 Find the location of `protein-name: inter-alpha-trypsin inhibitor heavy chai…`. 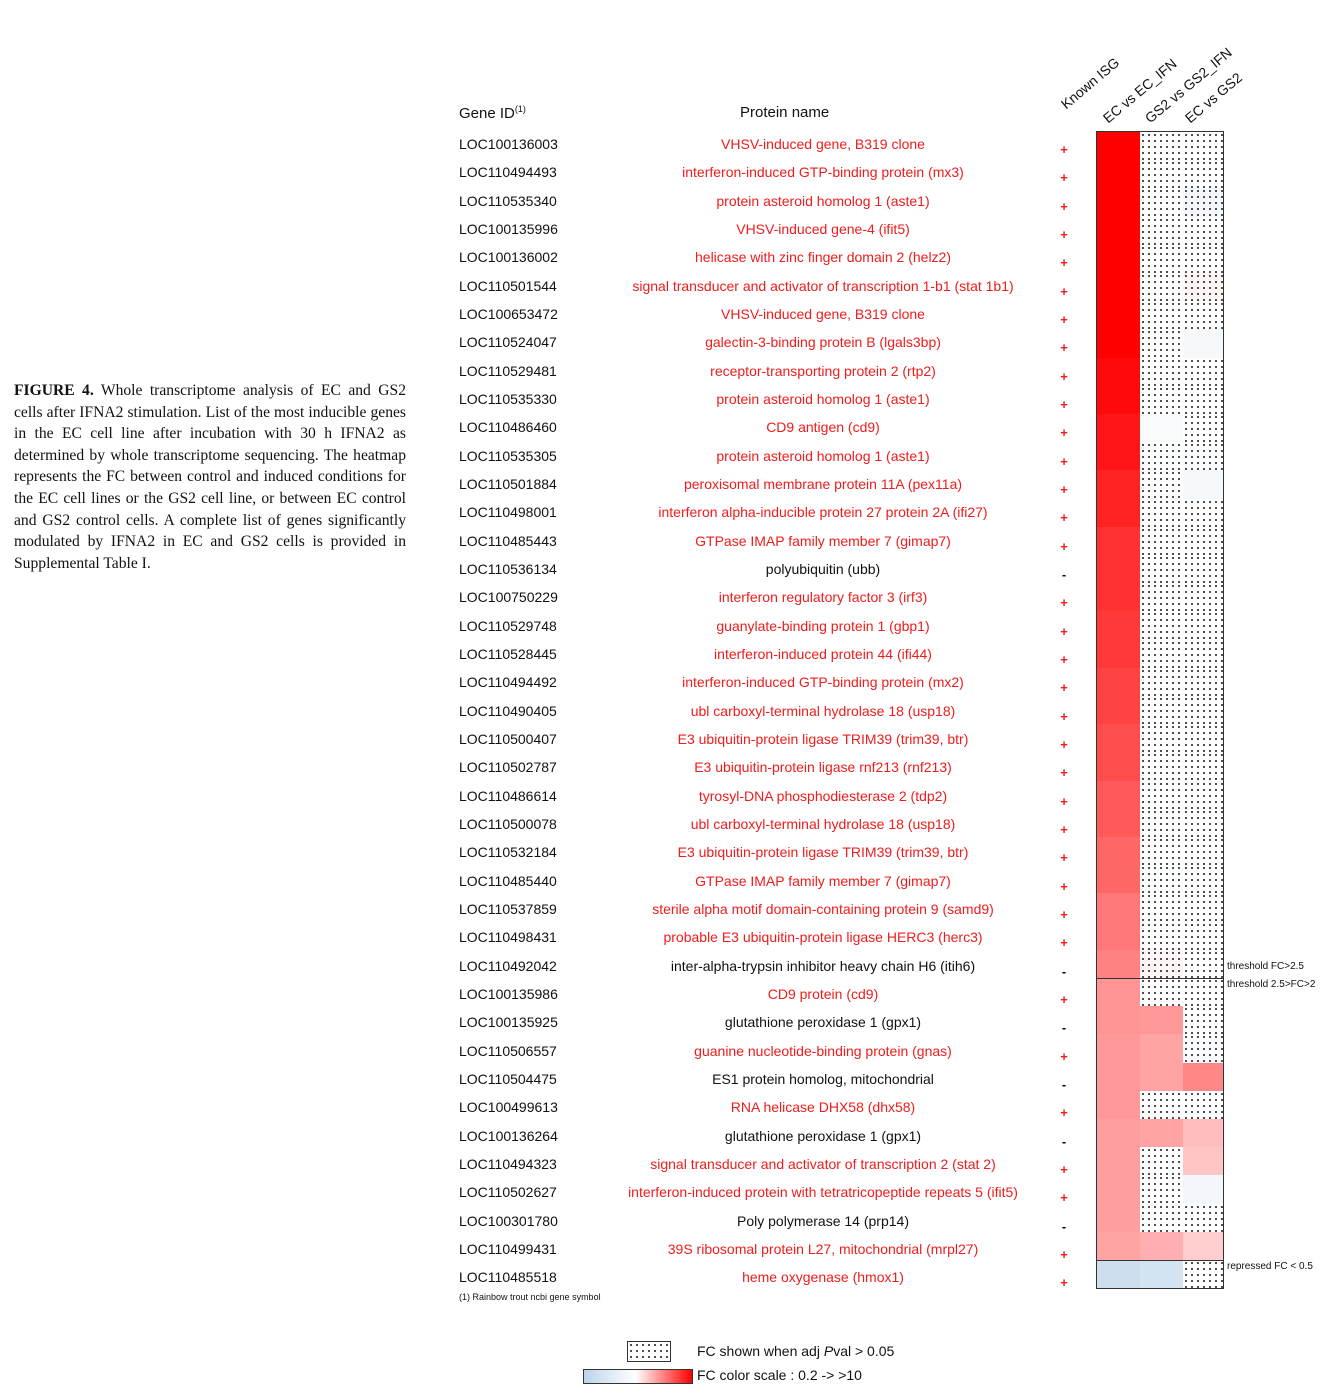

protein-name: inter-alpha-trypsin inhibitor heavy chai… is located at coordinates (823, 965).